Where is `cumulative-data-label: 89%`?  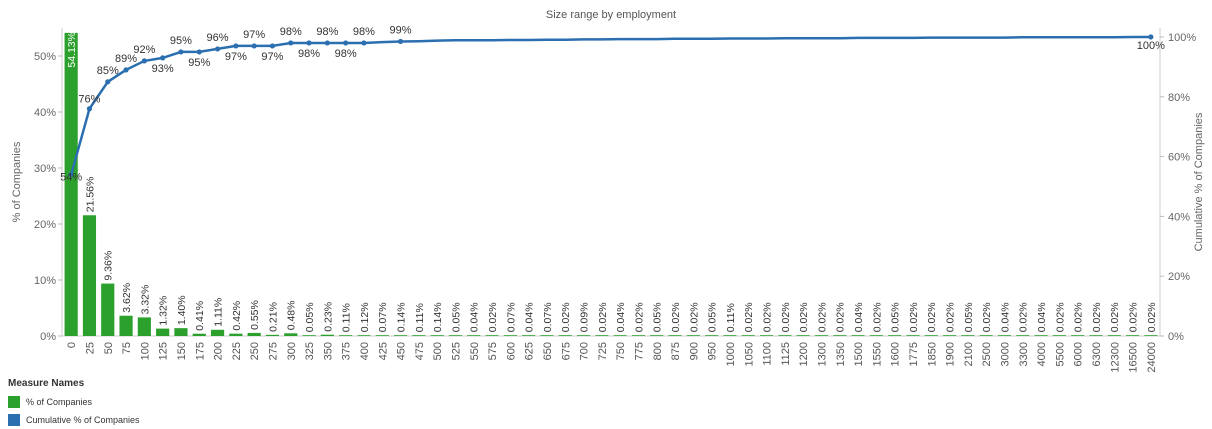 cumulative-data-label: 89% is located at coordinates (126, 59).